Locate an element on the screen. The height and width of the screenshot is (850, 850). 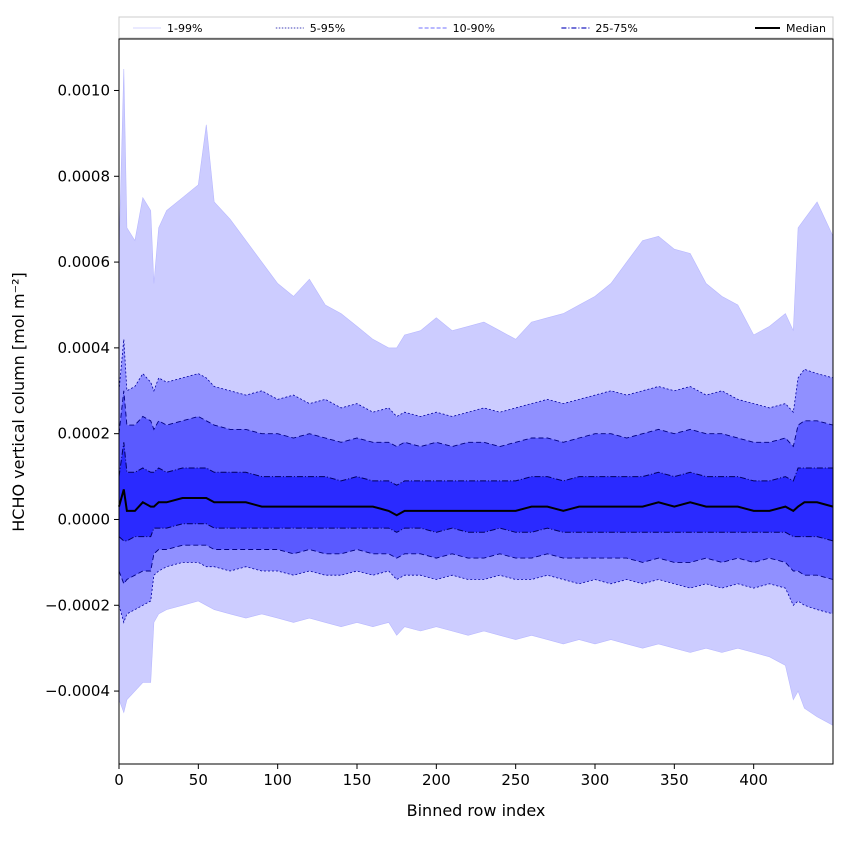
edge-5-95%-lower is located at coordinates (476, 593).